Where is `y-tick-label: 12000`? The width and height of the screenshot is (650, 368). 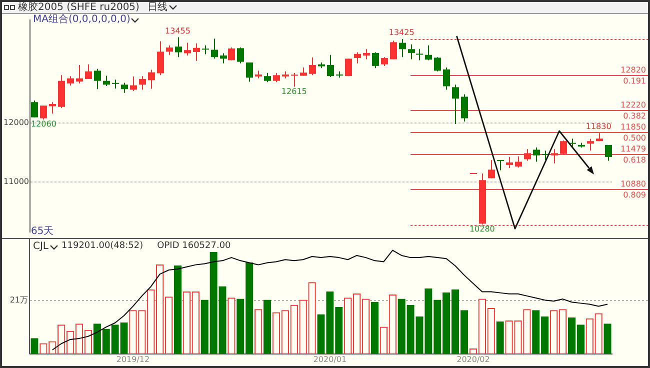 y-tick-label: 12000 is located at coordinates (16, 123).